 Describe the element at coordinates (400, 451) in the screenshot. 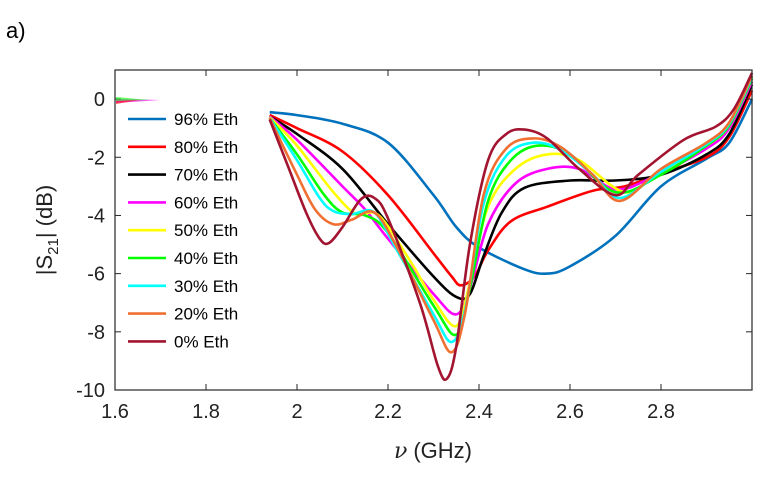

I see `x-axis-symbol: ν` at that location.